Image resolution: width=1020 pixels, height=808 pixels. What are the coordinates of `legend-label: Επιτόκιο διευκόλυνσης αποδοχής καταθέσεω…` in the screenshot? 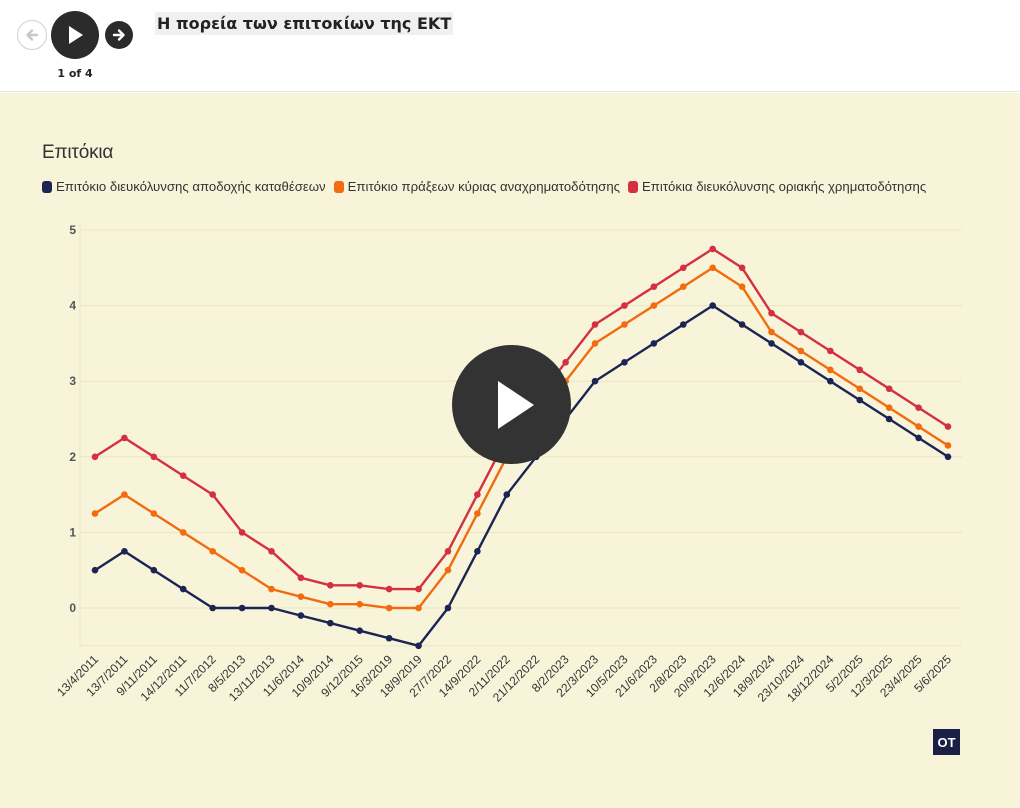 It's located at (191, 186).